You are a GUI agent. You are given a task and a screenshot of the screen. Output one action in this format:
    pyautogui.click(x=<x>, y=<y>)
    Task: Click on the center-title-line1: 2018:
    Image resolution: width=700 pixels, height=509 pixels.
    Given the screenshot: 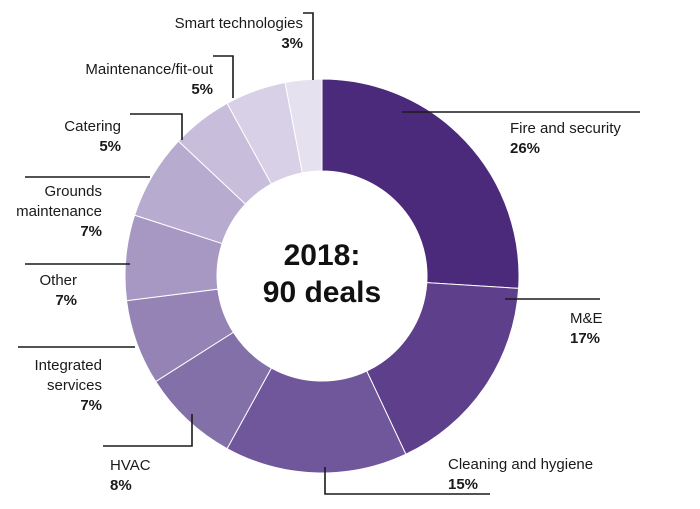 What is the action you would take?
    pyautogui.click(x=322, y=255)
    